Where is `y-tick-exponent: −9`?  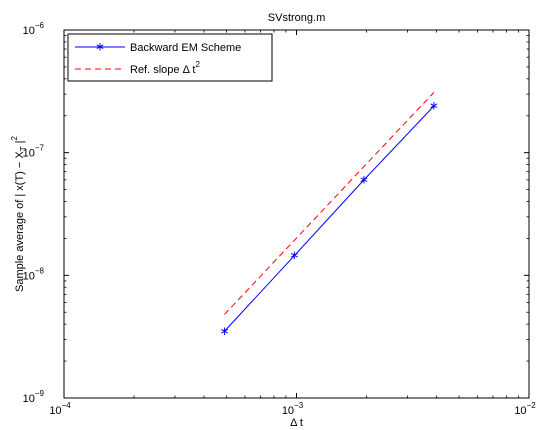 y-tick-exponent: −9 is located at coordinates (40, 393).